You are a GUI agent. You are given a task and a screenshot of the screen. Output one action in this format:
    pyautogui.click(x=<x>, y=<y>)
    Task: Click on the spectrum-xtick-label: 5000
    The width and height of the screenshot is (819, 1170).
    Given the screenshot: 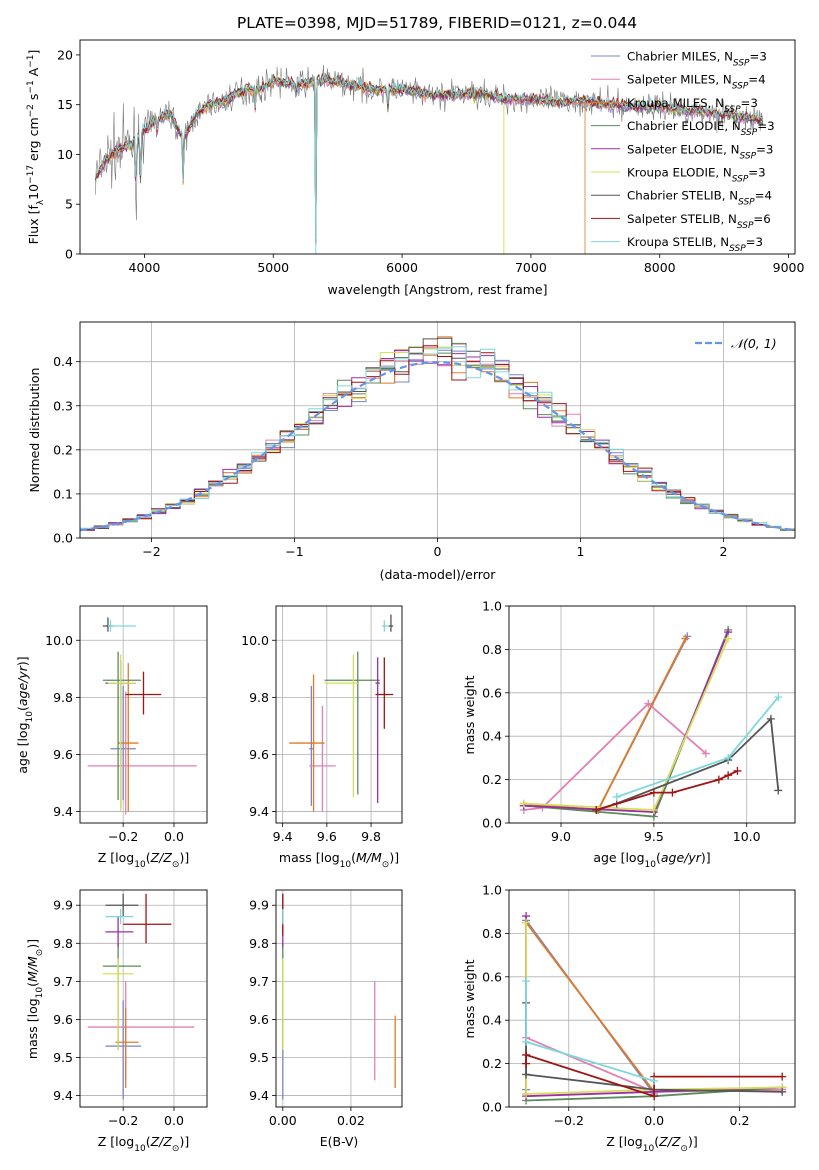 What is the action you would take?
    pyautogui.click(x=273, y=267)
    